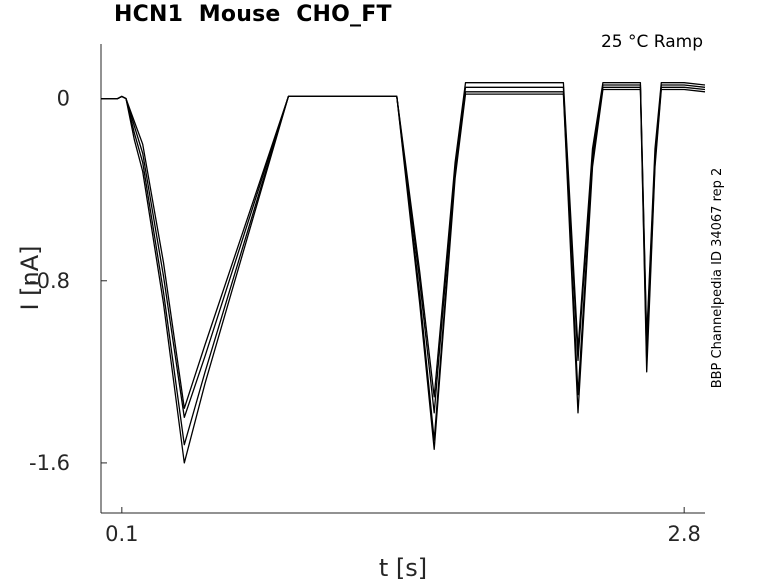 This screenshot has height=583, width=778. I want to click on channelpedia-id-label: BBP Channelpedia ID 34067 rep 2, so click(717, 278).